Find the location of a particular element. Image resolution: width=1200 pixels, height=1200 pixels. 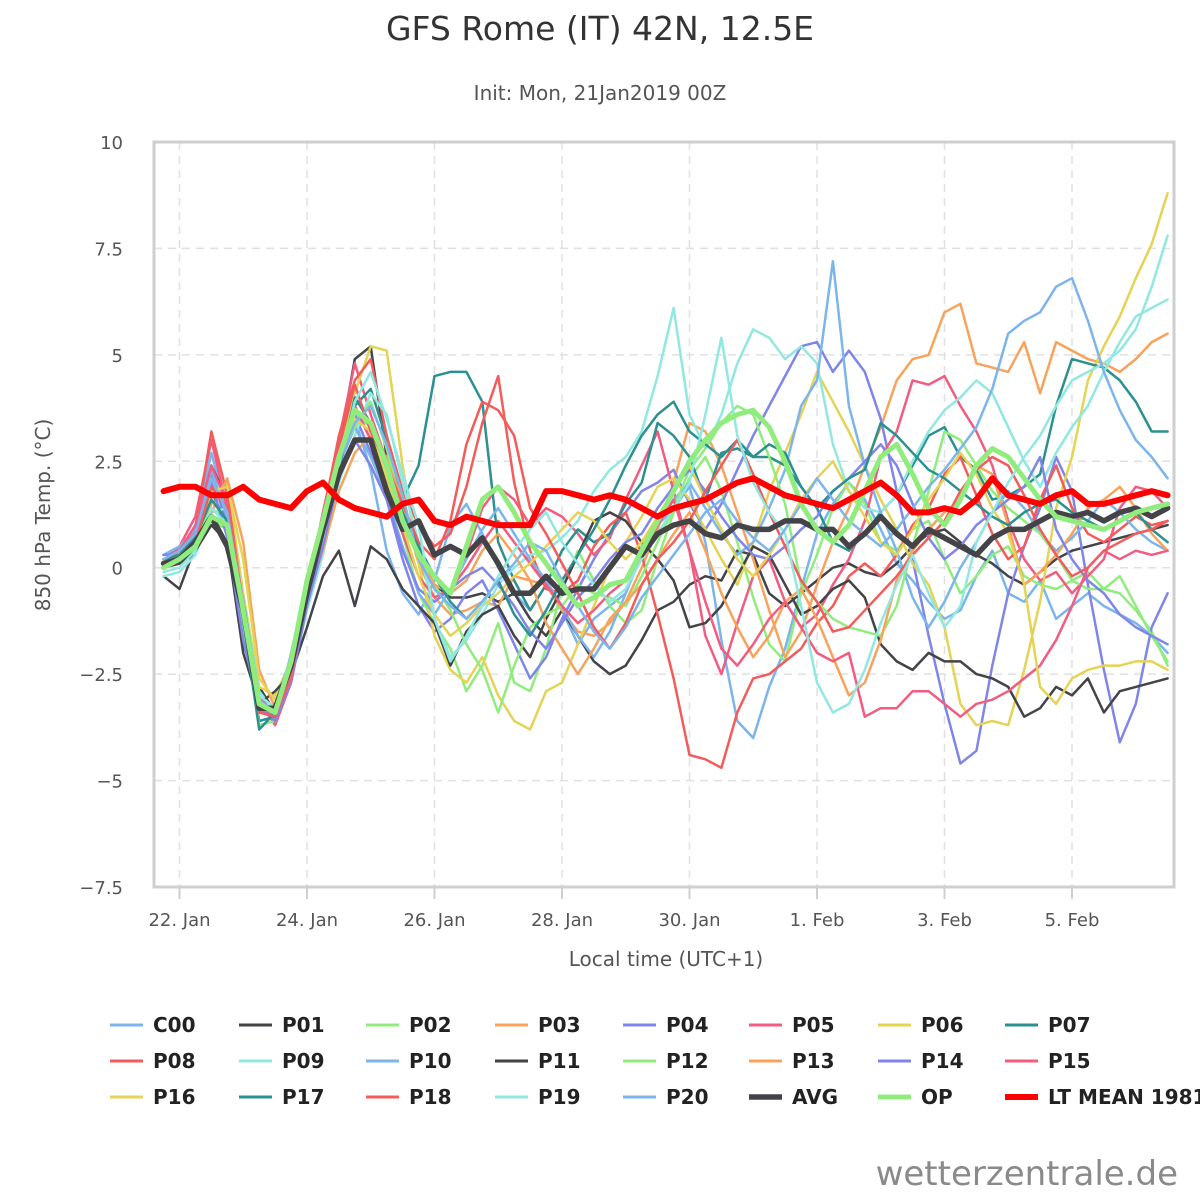

x-tick-label: 28. Jan is located at coordinates (562, 920).